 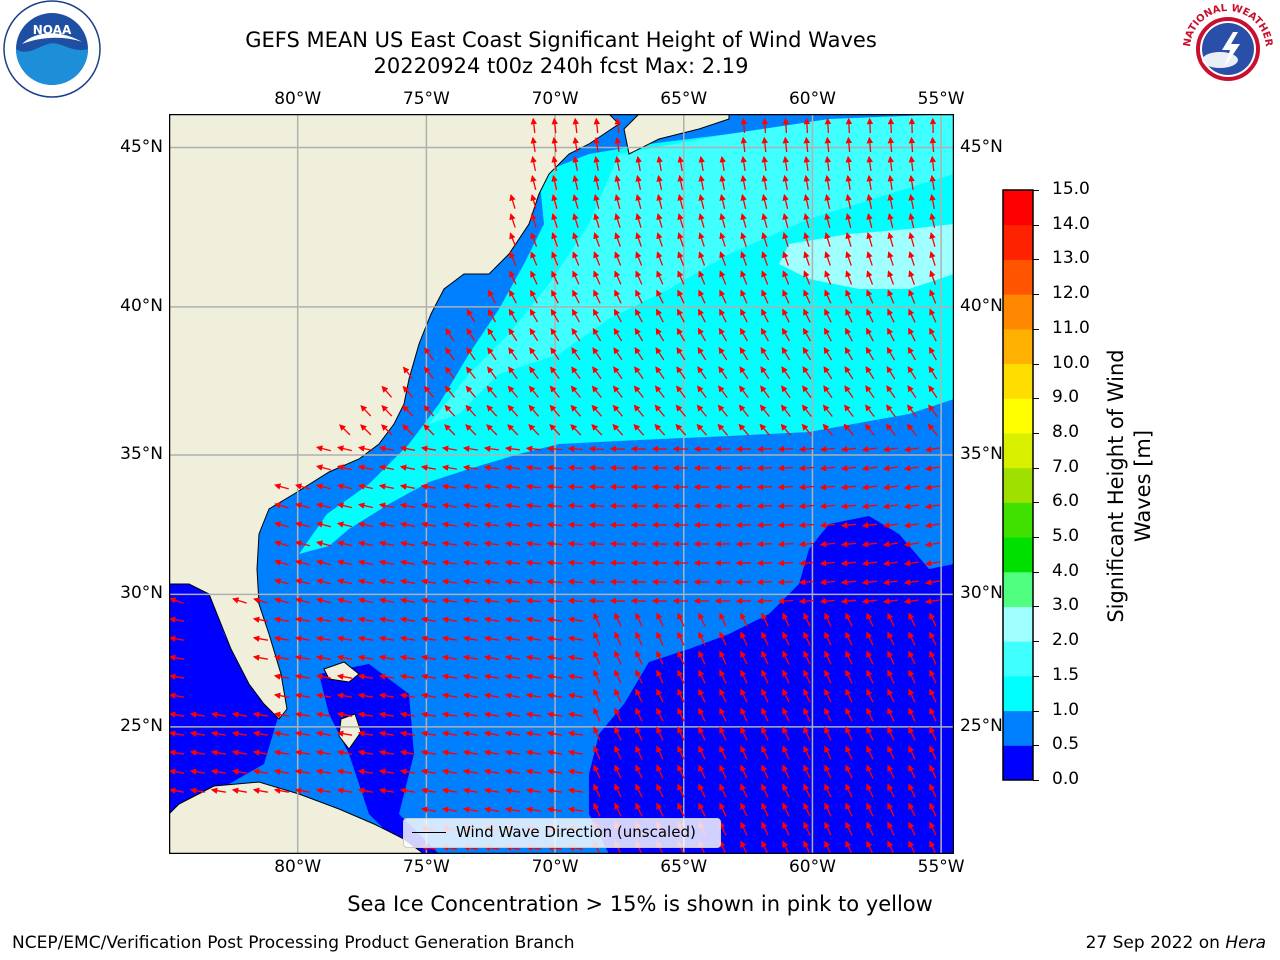 I want to click on tick-label: 80°W, so click(x=298, y=867).